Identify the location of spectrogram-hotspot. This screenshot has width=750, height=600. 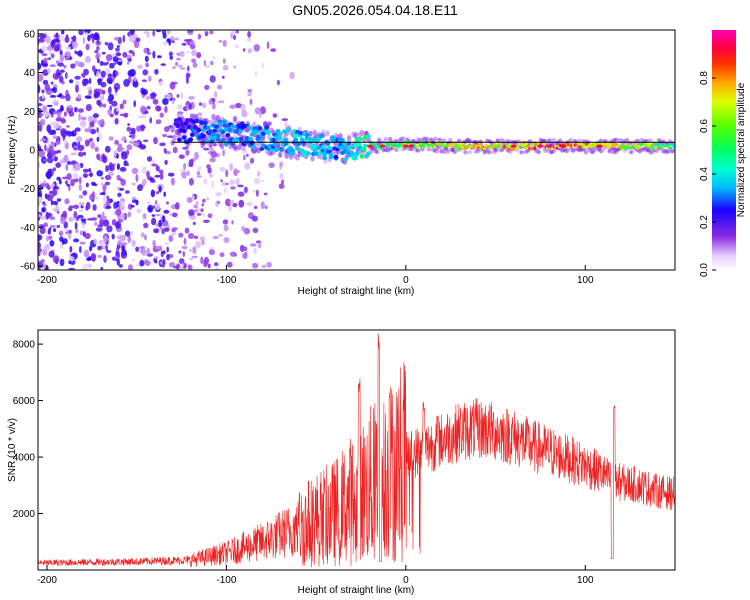
(411, 146).